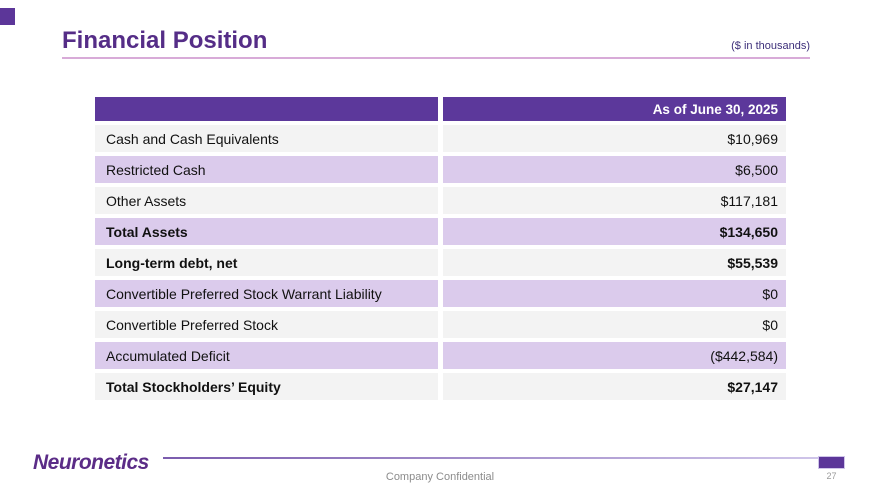 This screenshot has height=495, width=880. I want to click on units-note: ($ in thousands), so click(770, 46).